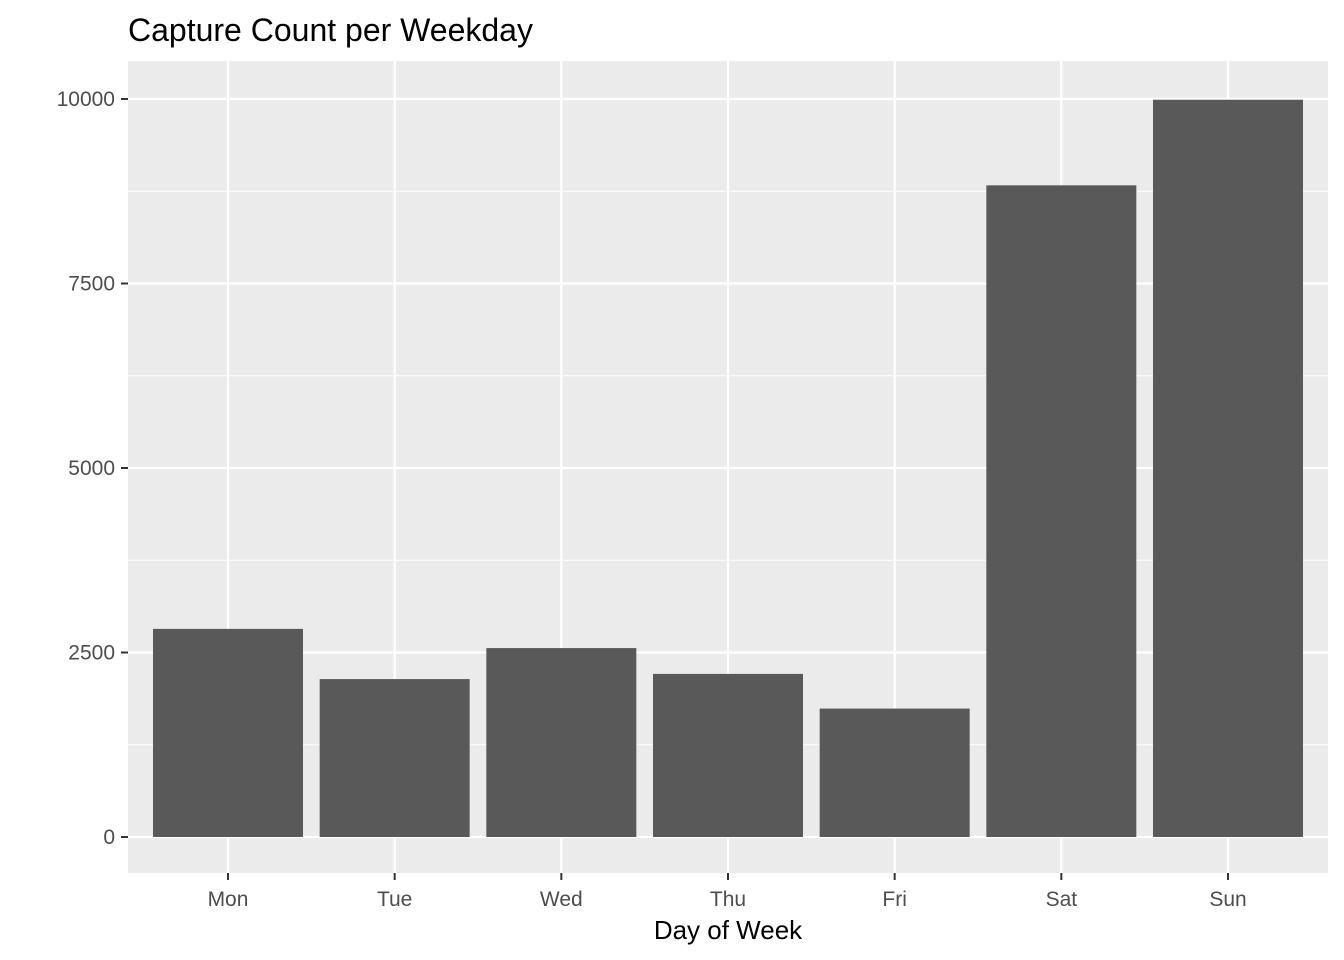  Describe the element at coordinates (394, 899) in the screenshot. I see `x-tick-label: Tue` at that location.